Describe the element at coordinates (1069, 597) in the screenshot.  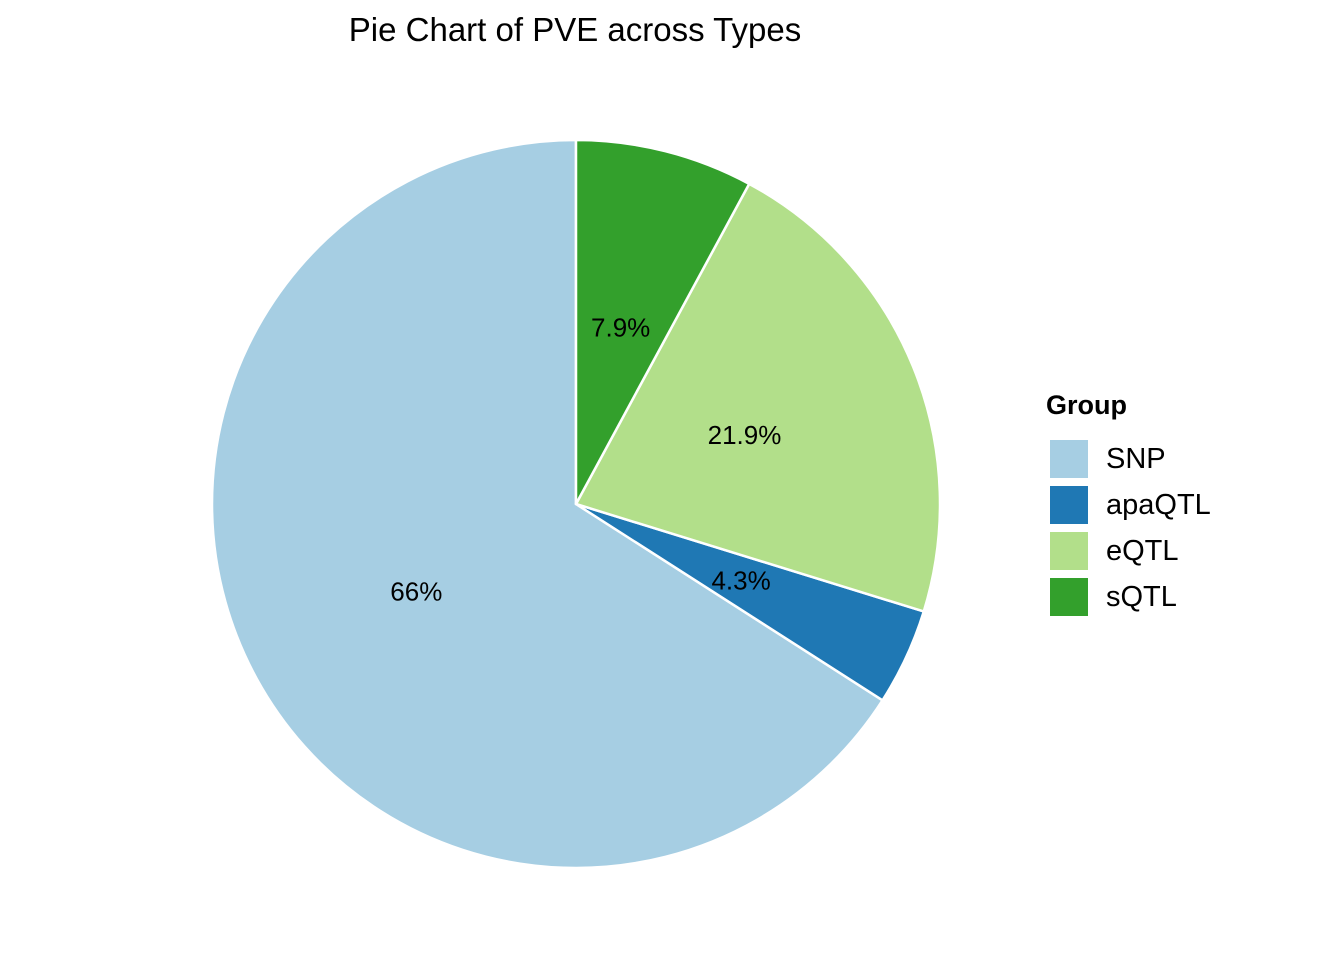
I see `legend-swatch-sqtl` at that location.